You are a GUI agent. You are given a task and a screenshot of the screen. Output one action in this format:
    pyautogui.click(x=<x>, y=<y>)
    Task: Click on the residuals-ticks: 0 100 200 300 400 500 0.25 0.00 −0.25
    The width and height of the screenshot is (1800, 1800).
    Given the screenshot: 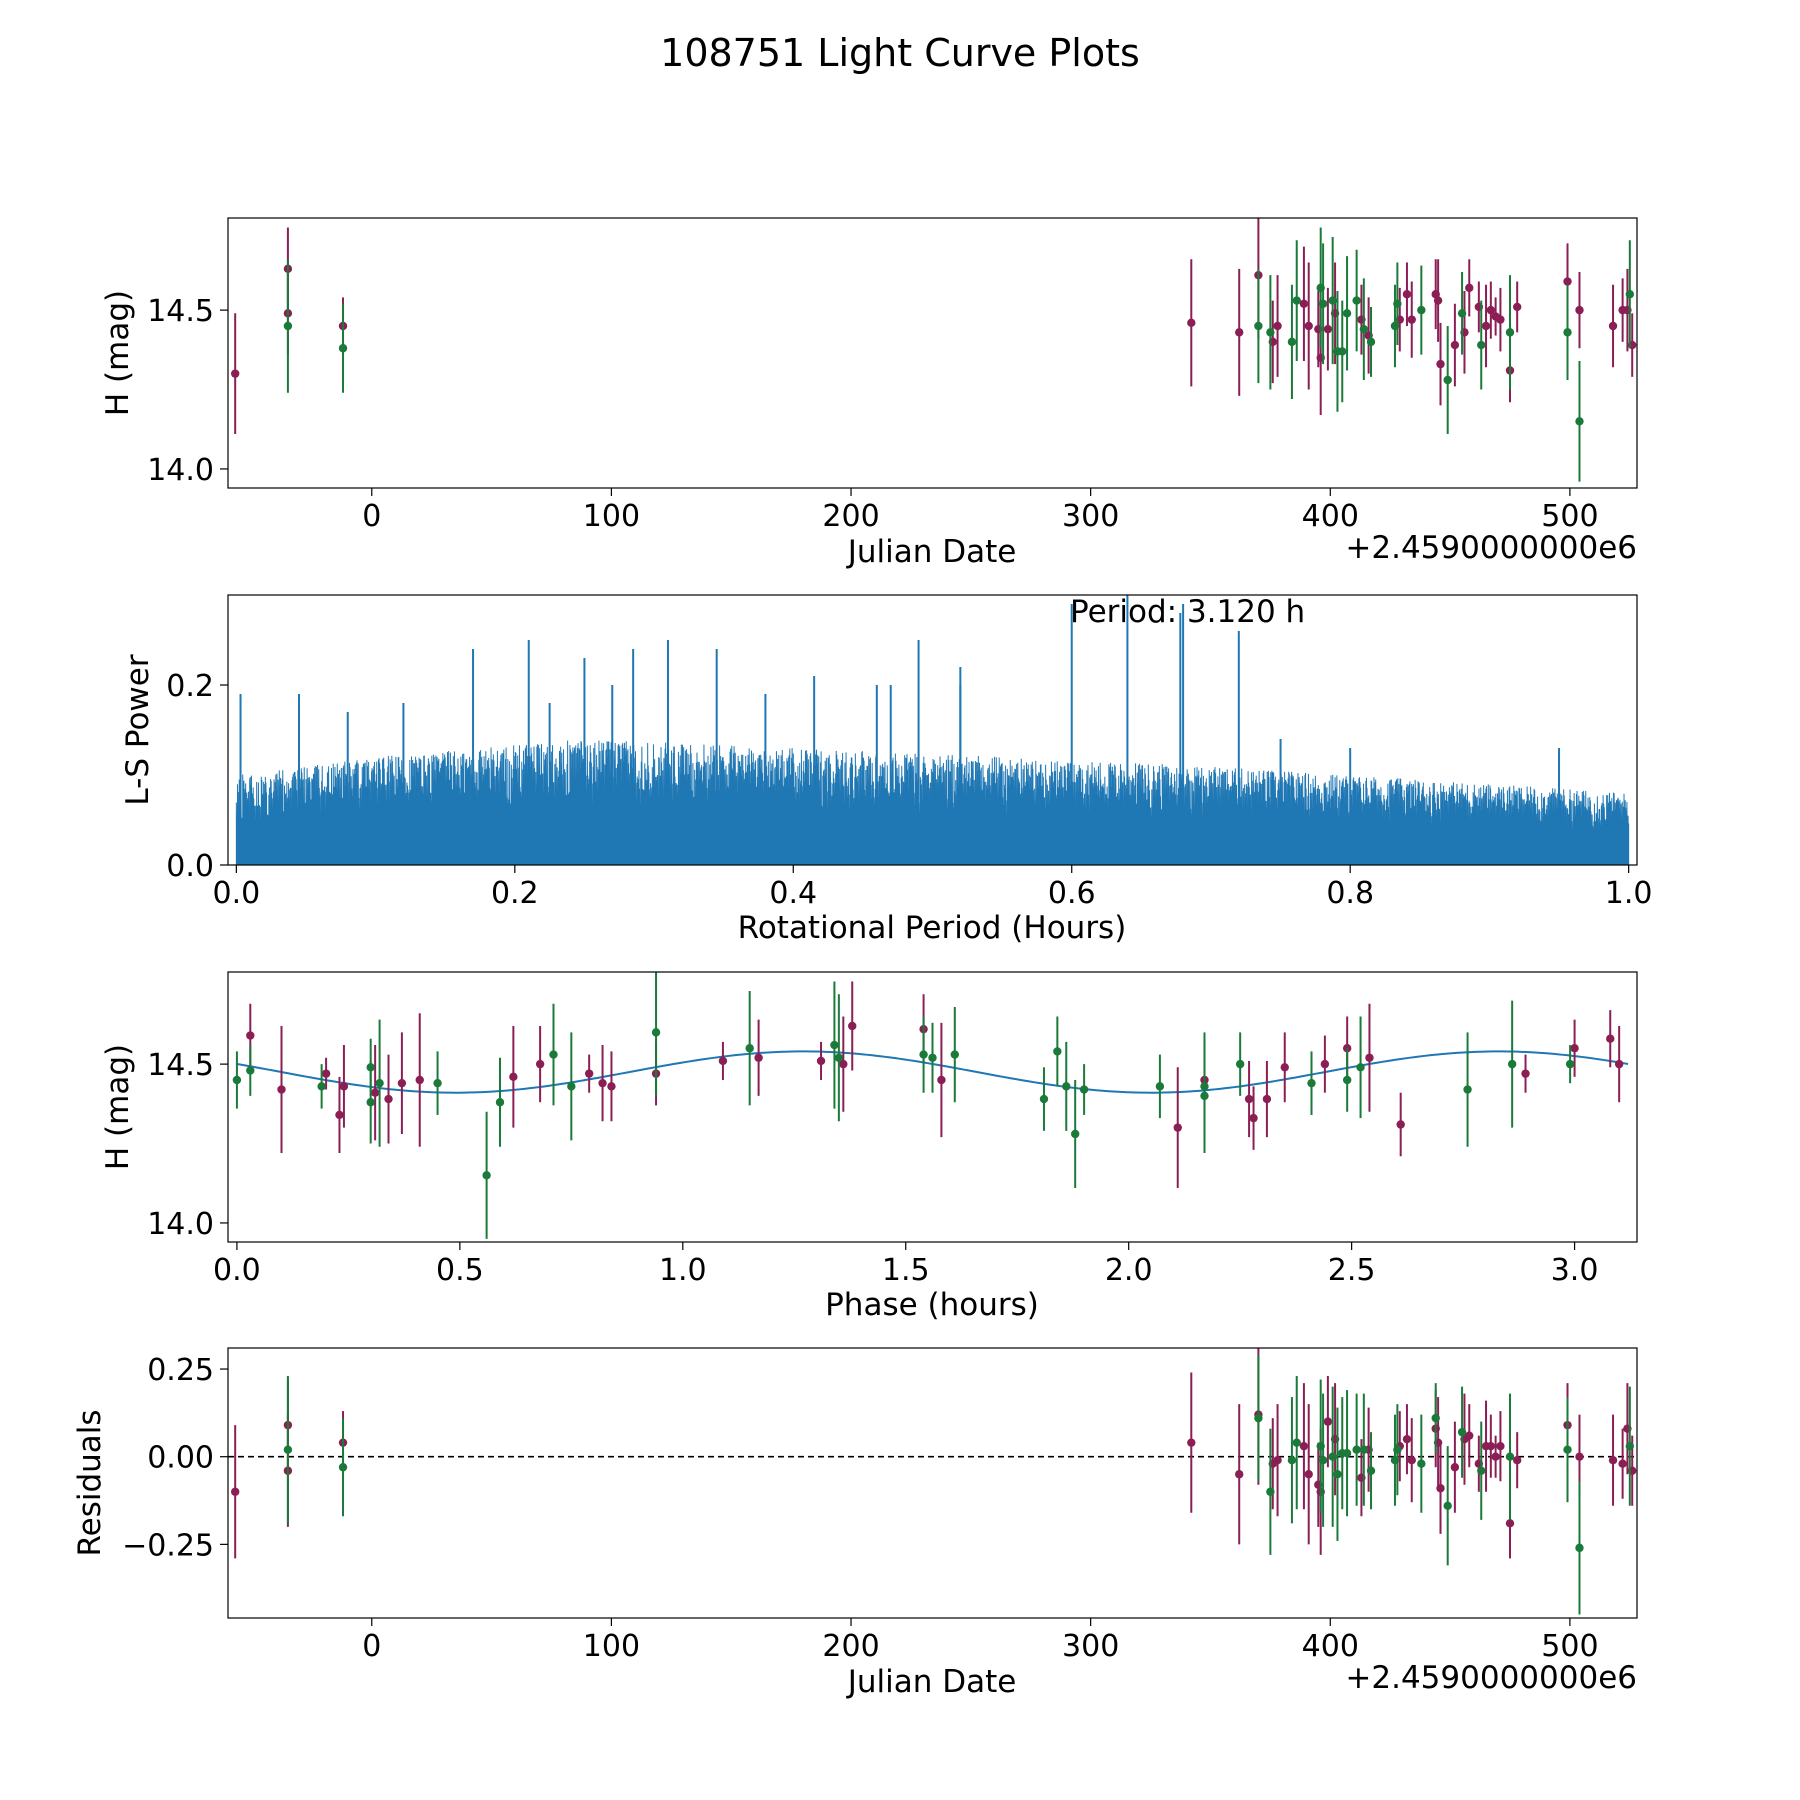 What is the action you would take?
    pyautogui.click(x=860, y=1508)
    